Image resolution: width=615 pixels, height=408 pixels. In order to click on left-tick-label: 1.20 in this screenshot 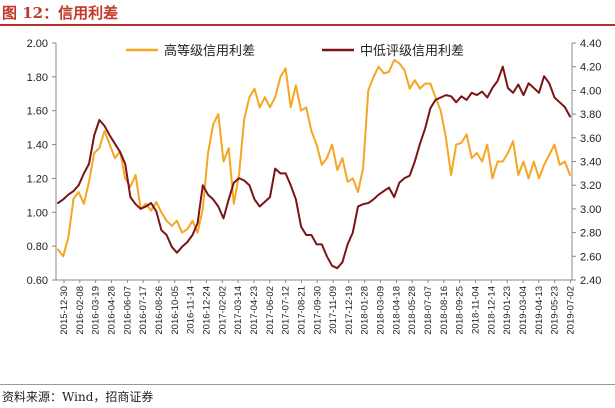, I will do `click(37, 179)`.